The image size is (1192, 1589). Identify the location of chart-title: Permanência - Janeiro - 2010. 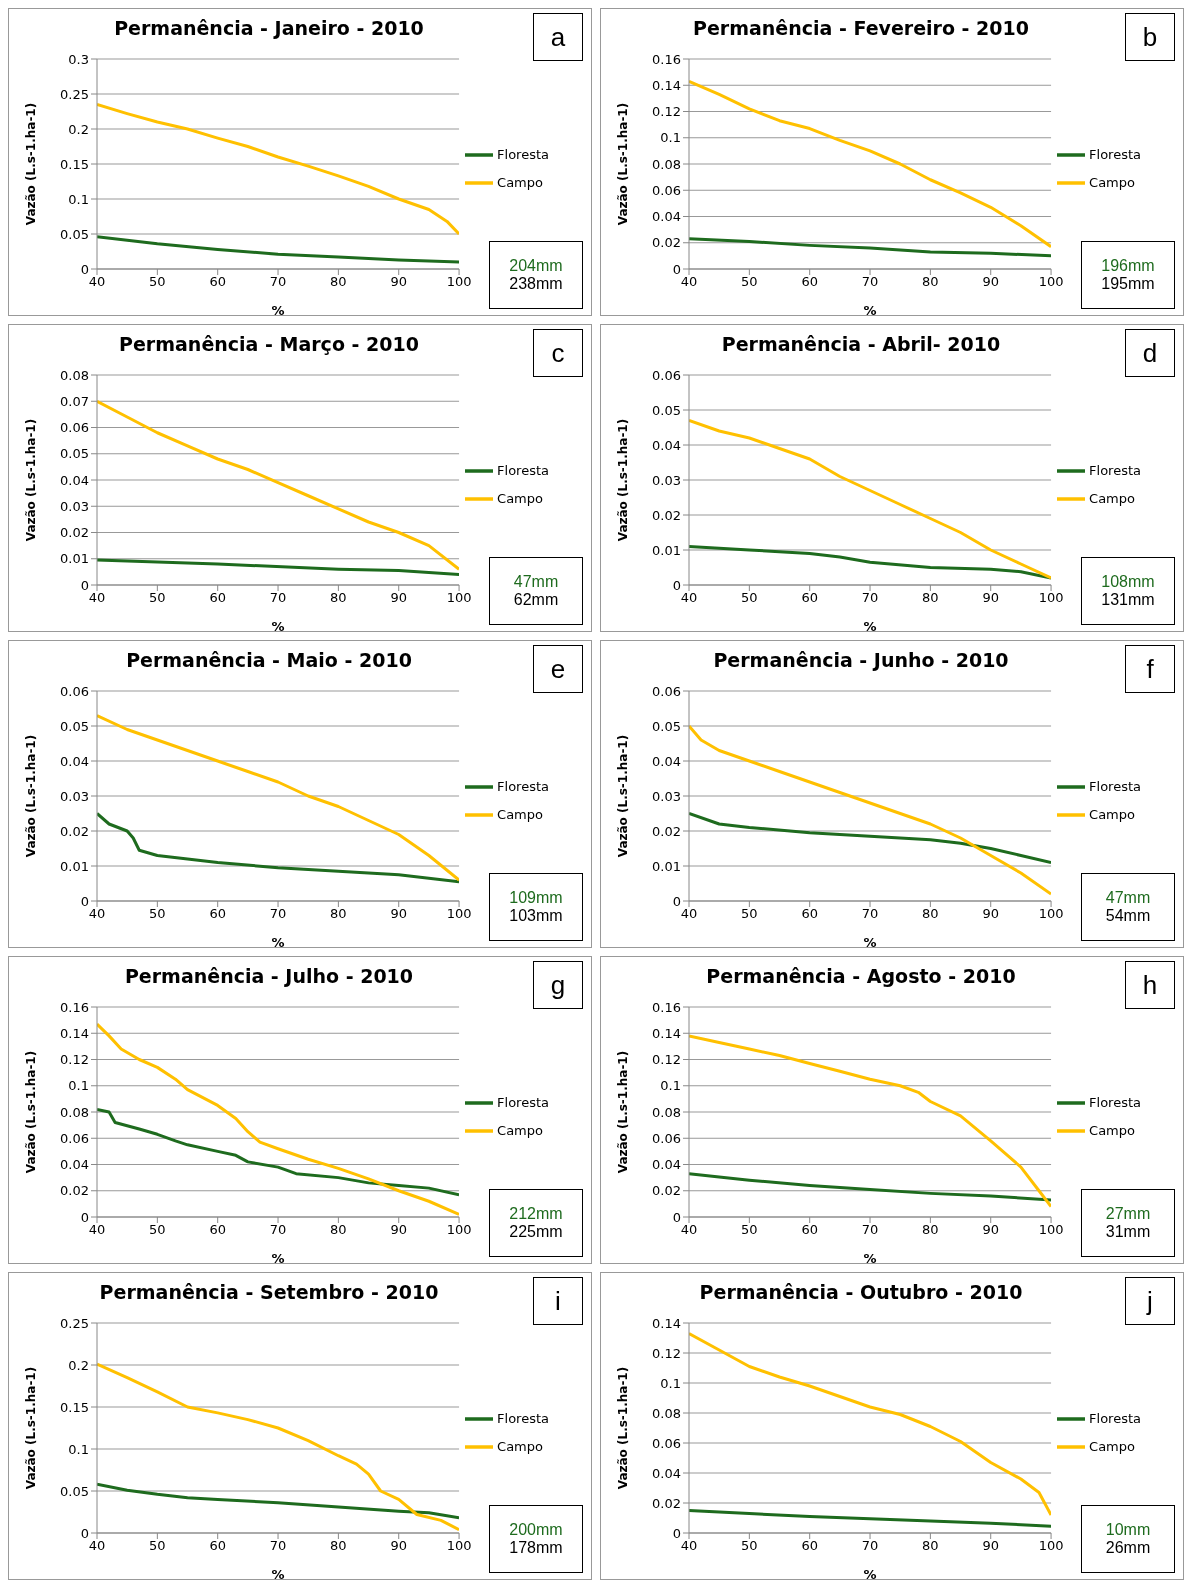
(269, 28).